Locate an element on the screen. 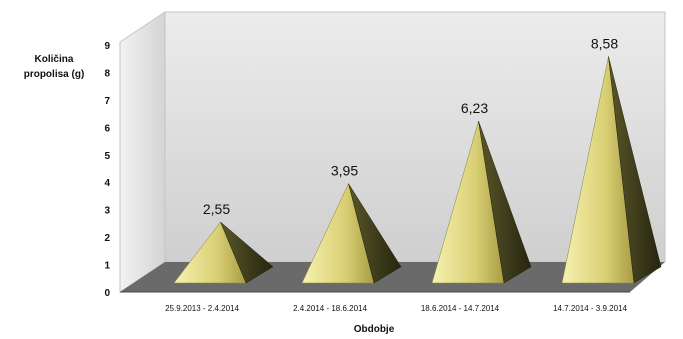 The width and height of the screenshot is (683, 339). side-wall is located at coordinates (142, 152).